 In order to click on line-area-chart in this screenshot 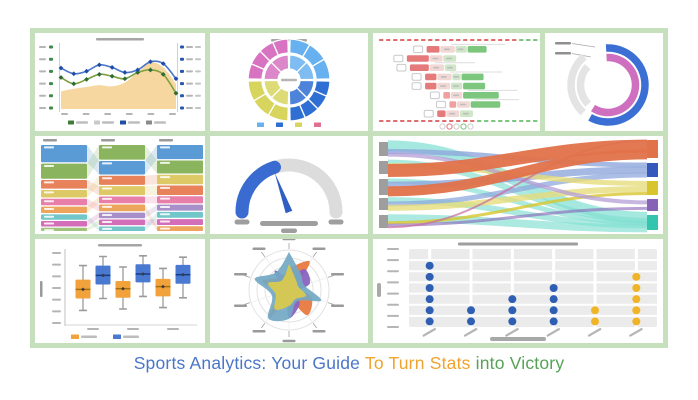, I will do `click(120, 81)`.